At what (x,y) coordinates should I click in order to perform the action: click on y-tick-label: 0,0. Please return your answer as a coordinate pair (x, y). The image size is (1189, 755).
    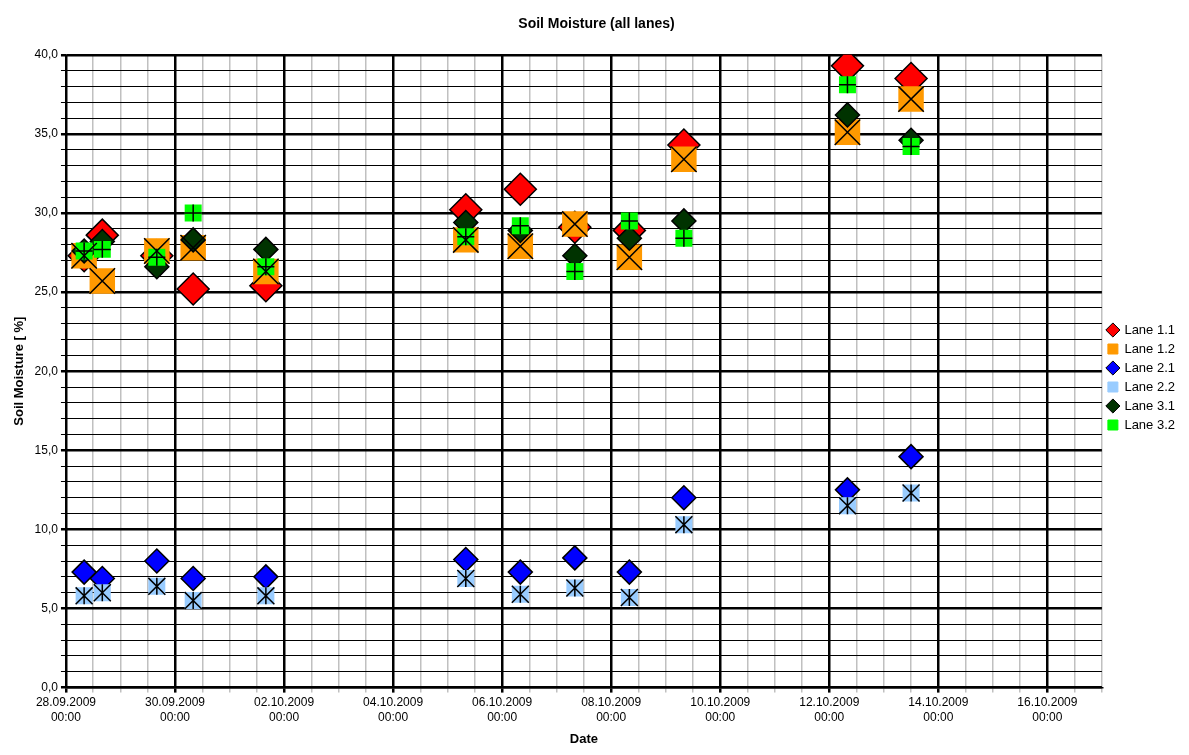
    Looking at the image, I should click on (50, 686).